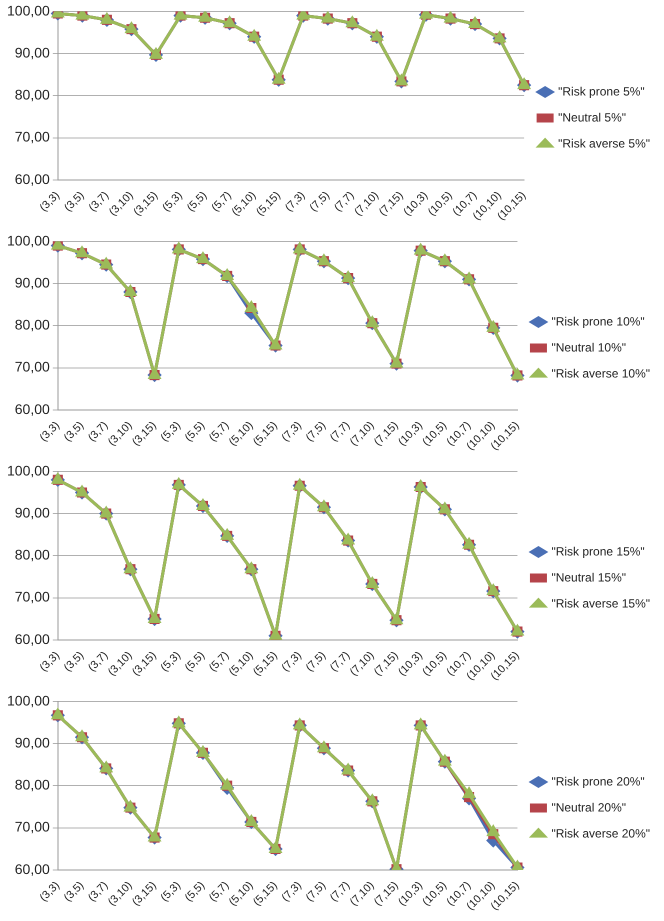  What do you see at coordinates (598, 551) in the screenshot?
I see `legend-label: "Risk prone 15%"` at bounding box center [598, 551].